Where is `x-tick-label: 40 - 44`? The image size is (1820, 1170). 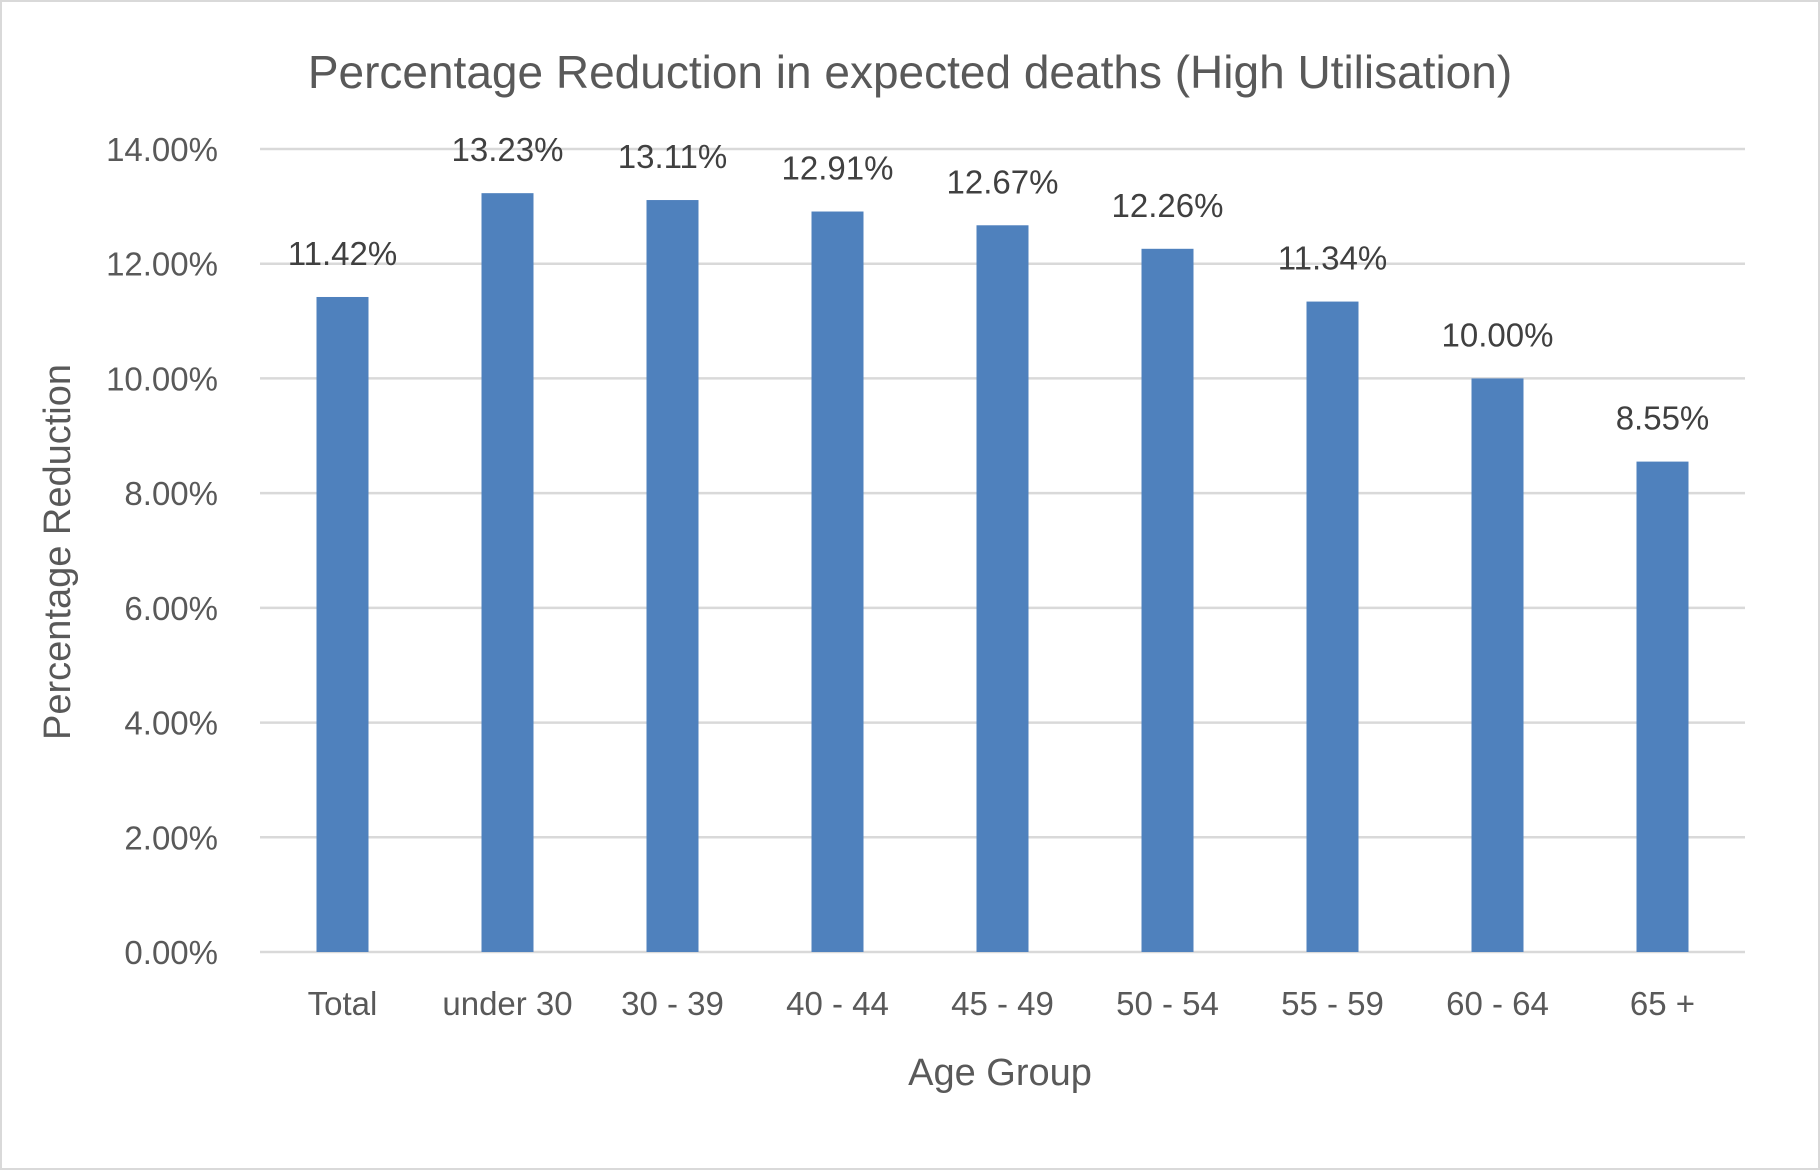 x-tick-label: 40 - 44 is located at coordinates (837, 1003).